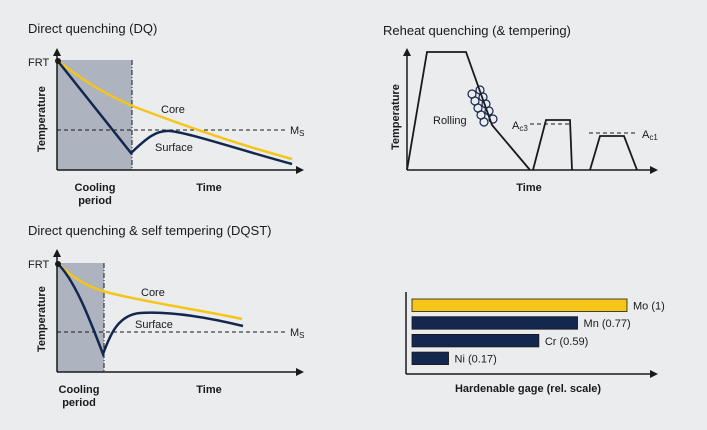 The height and width of the screenshot is (430, 707). I want to click on dqst-core-curve, so click(149, 291).